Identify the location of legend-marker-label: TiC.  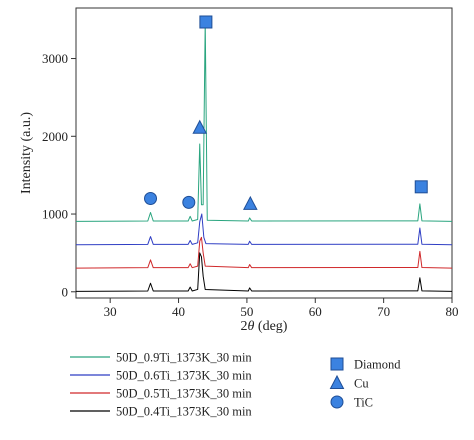
(363, 403).